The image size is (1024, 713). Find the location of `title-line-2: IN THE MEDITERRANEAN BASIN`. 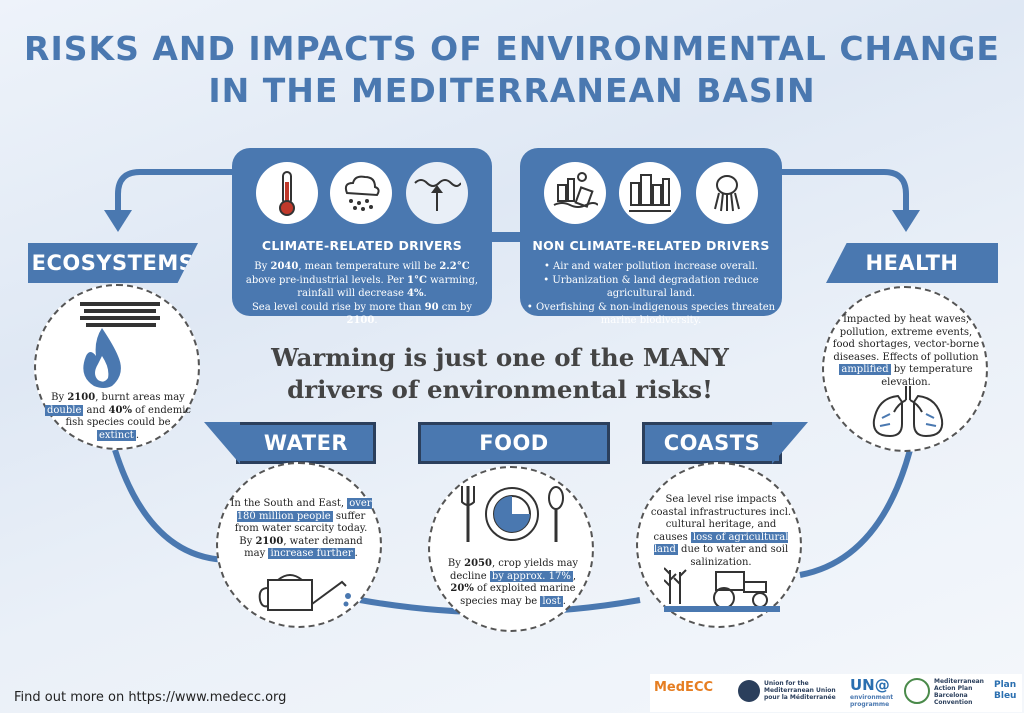

title-line-2: IN THE MEDITERRANEAN BASIN is located at coordinates (512, 90).